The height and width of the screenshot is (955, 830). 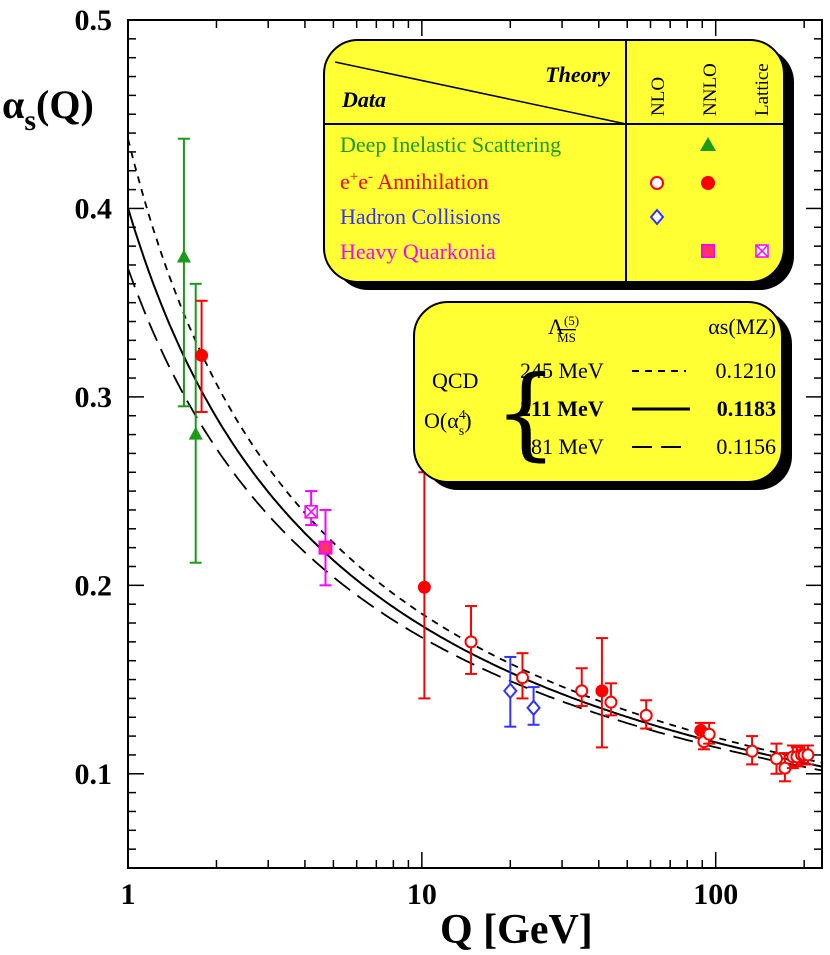 What do you see at coordinates (128, 894) in the screenshot?
I see `x-tick-label: 1` at bounding box center [128, 894].